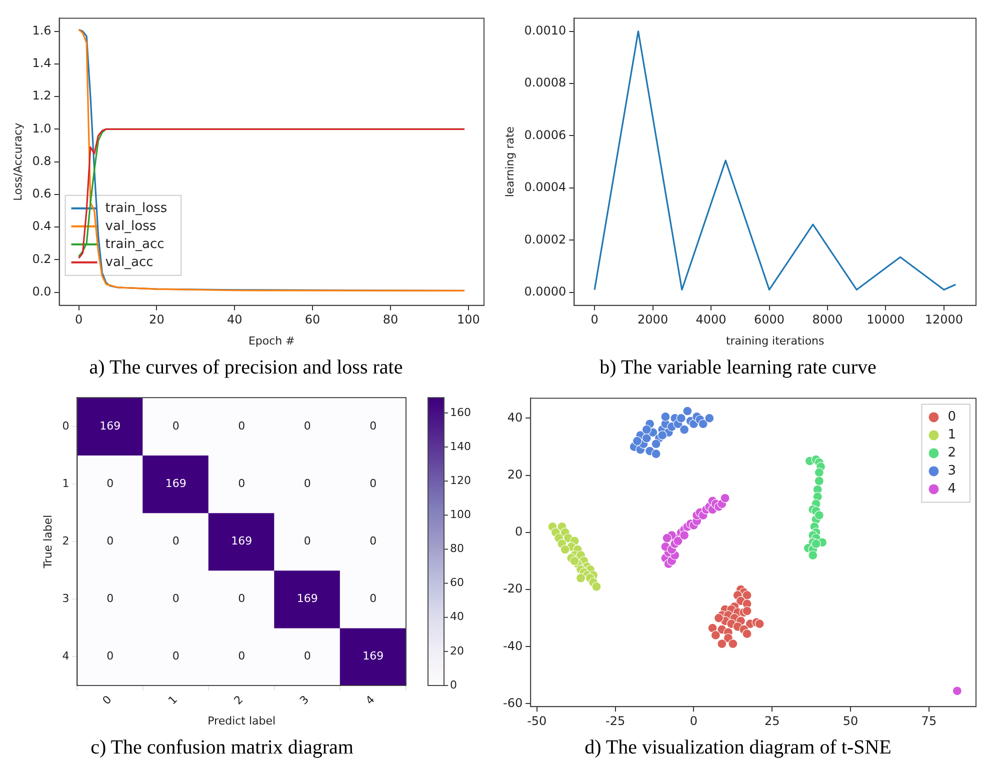 Image resolution: width=997 pixels, height=771 pixels. Describe the element at coordinates (130, 226) in the screenshot. I see `legend-label: val_loss` at that location.